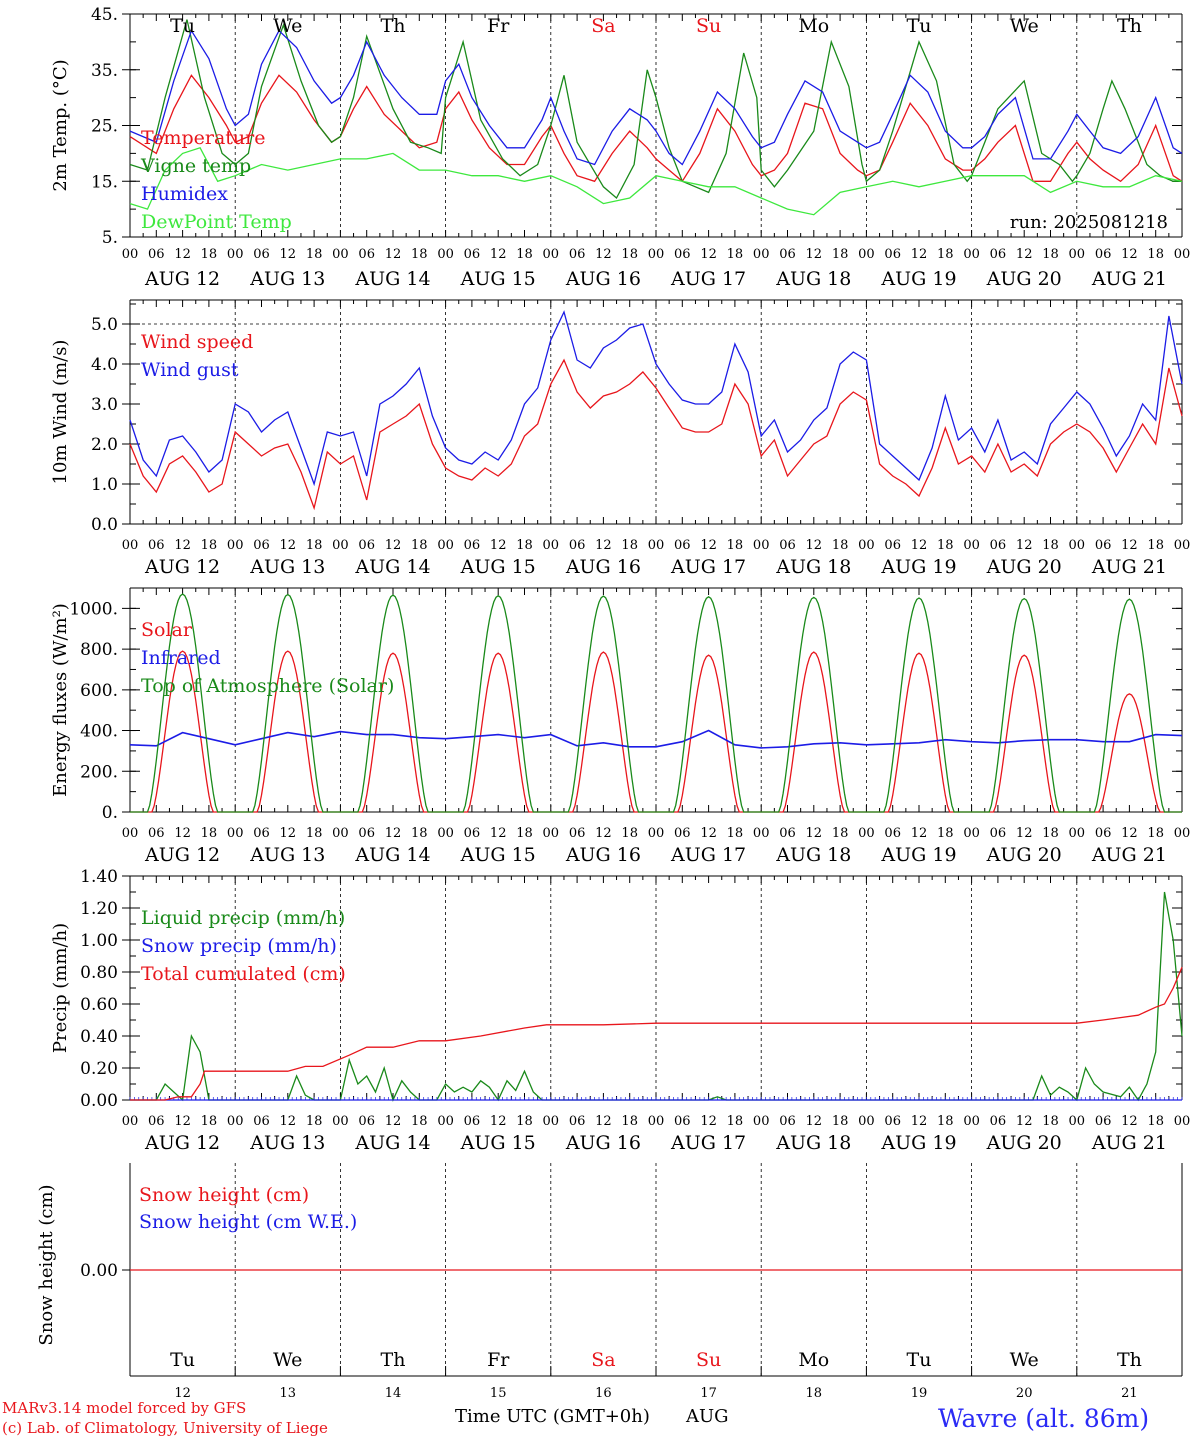 The width and height of the screenshot is (1194, 1440). Describe the element at coordinates (919, 1393) in the screenshot. I see `day-number-label: 19` at that location.